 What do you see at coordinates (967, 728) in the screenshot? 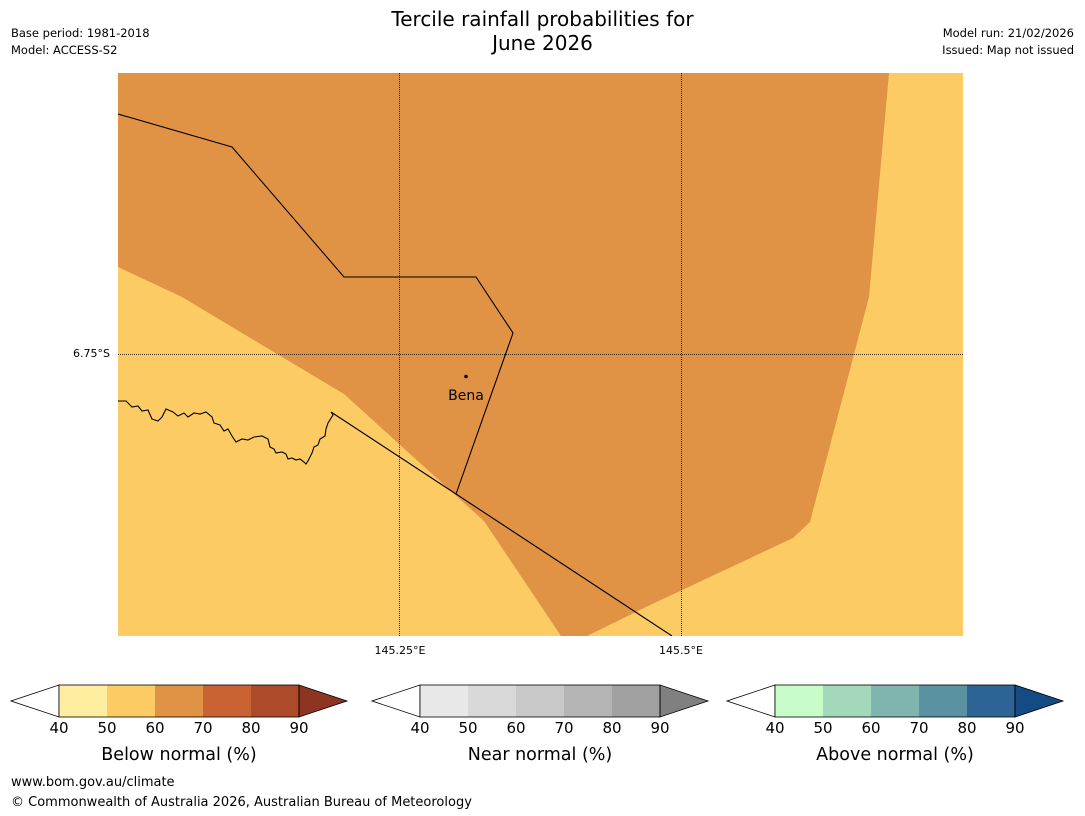
I see `colorbar-above-tick: 80` at bounding box center [967, 728].